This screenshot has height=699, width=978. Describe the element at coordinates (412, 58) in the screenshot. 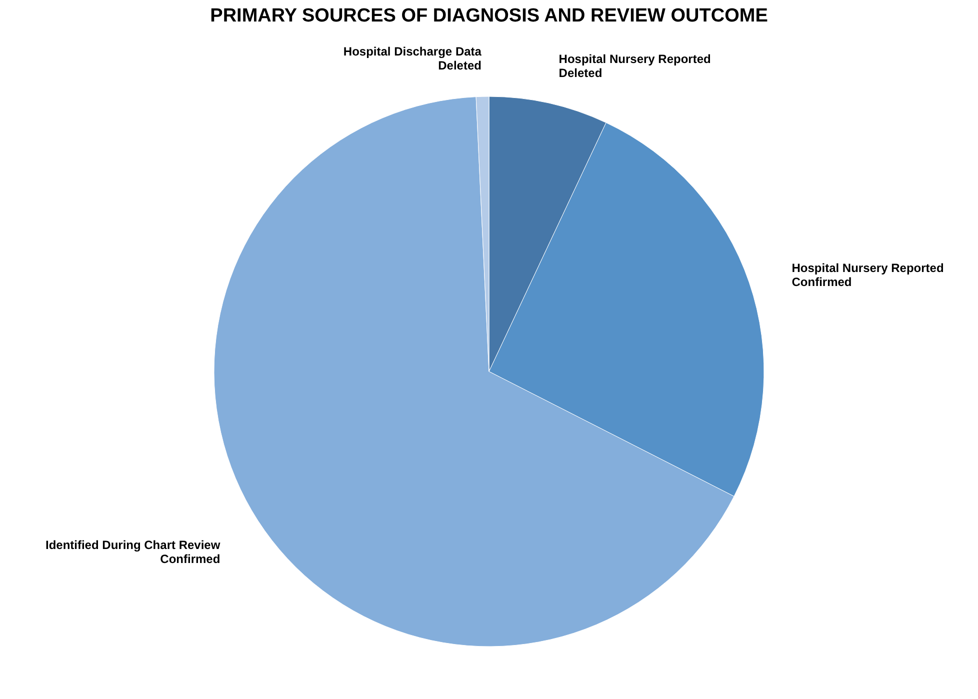

I see `slice-label: Hospital Discharge Data Deleted` at that location.